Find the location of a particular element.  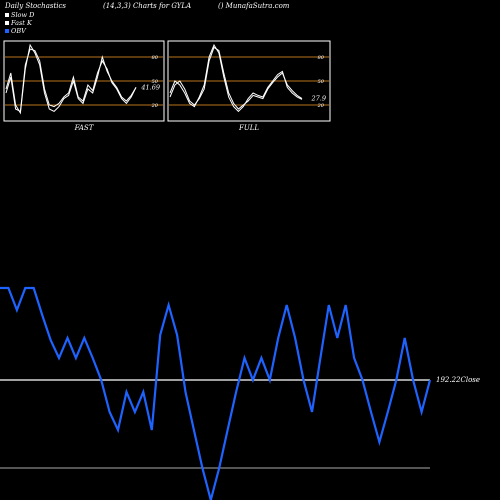

fast-value-label: 41.69 is located at coordinates (150, 87).